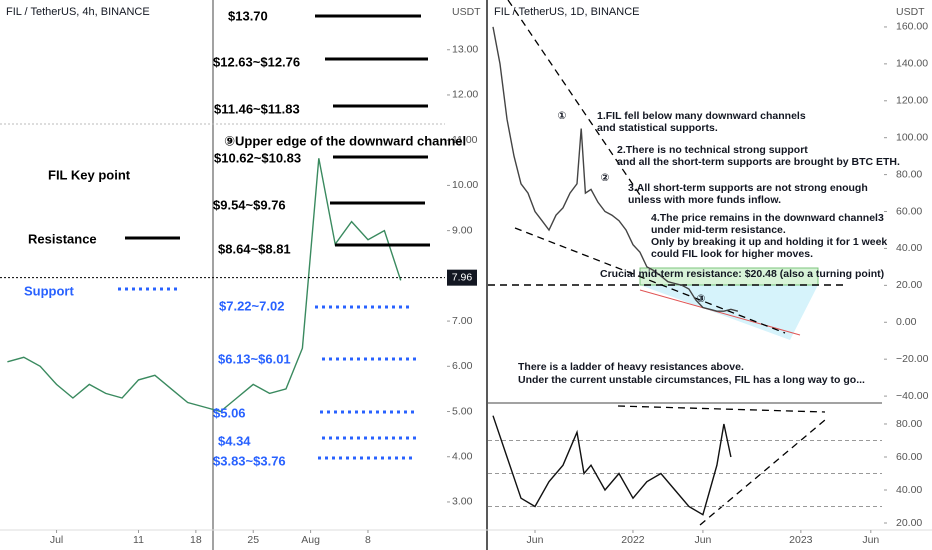 The width and height of the screenshot is (932, 550). What do you see at coordinates (720, 312) in the screenshot?
I see `channel-line` at bounding box center [720, 312].